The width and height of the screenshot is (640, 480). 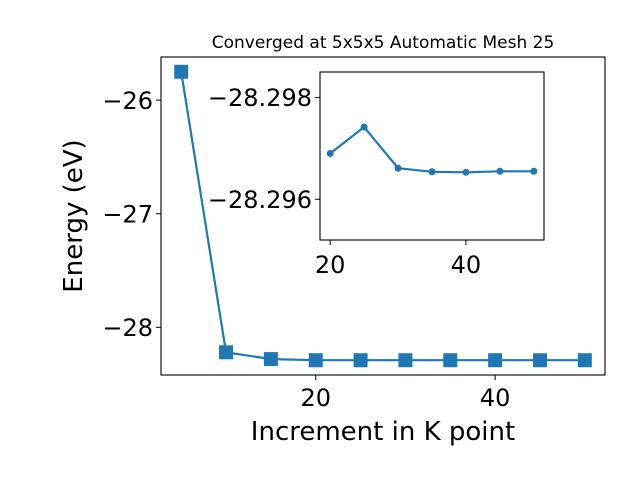 What do you see at coordinates (260, 200) in the screenshot?
I see `inset-y-tick-label: −28.296` at bounding box center [260, 200].